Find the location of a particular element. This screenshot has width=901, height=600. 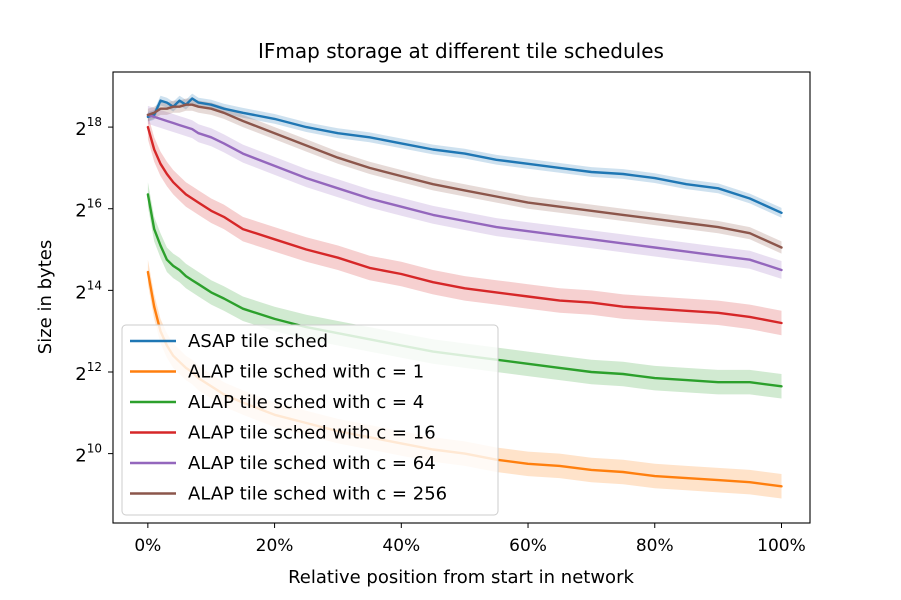

legend-label: ALAP tile sched with c = 64 is located at coordinates (312, 463).